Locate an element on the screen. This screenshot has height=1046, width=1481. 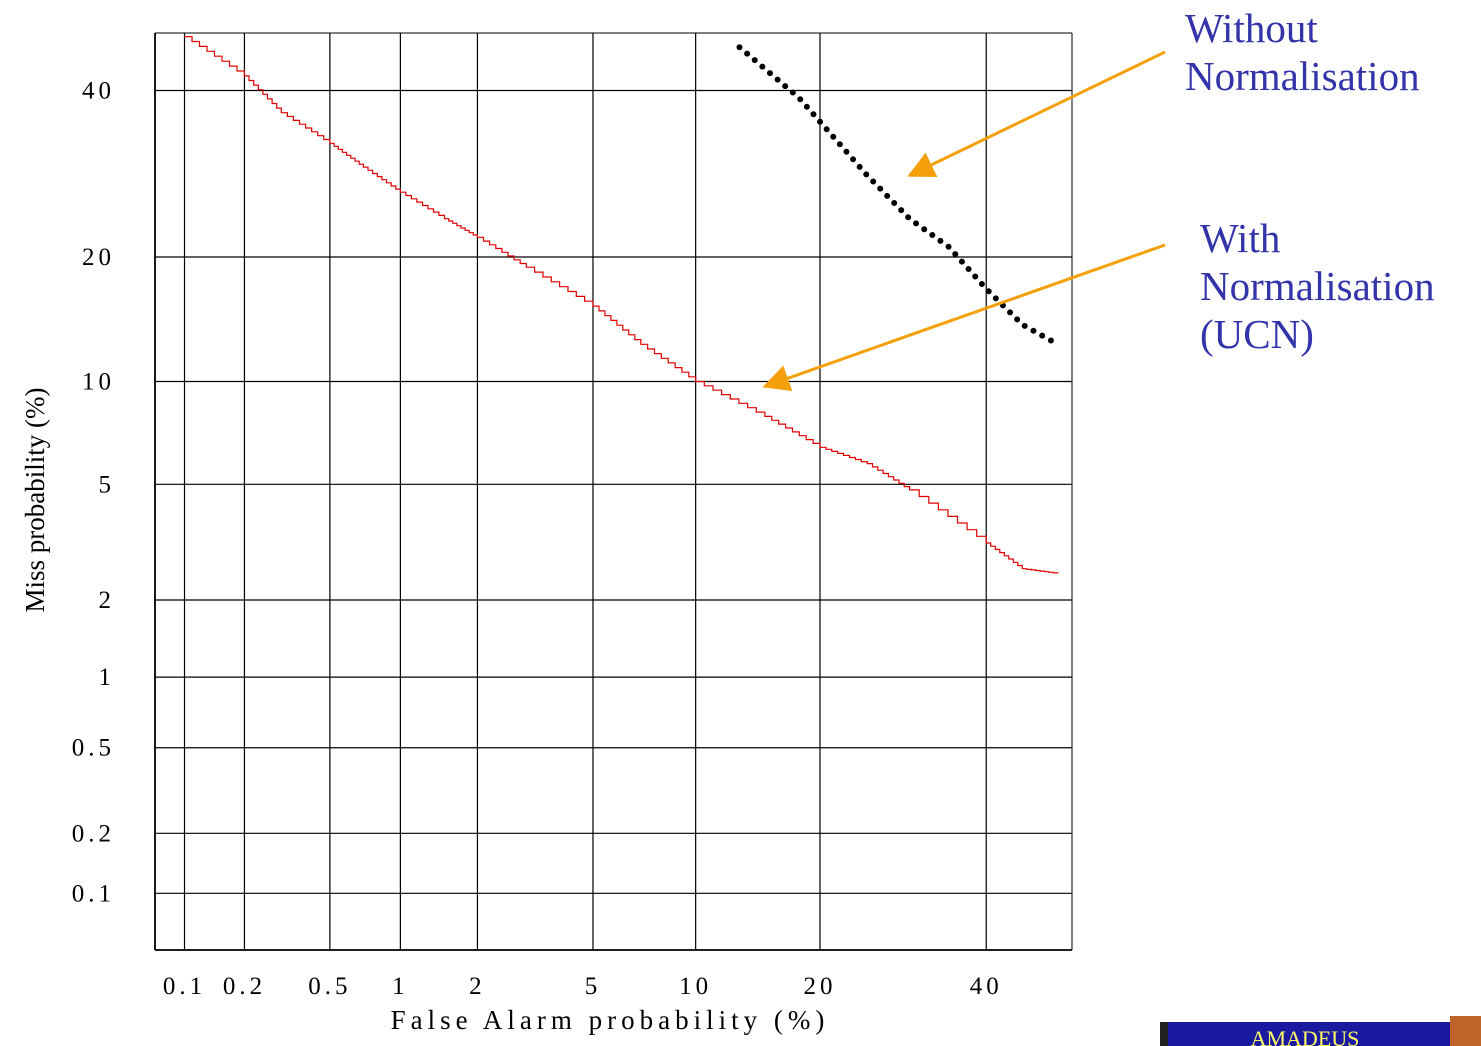
x-tick-label: 5 is located at coordinates (593, 986).